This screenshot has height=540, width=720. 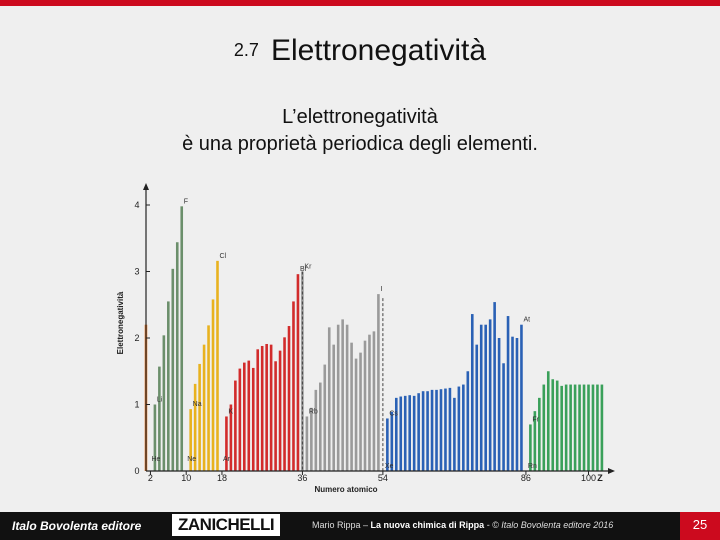 I want to click on bar-z37, so click(x=307, y=443).